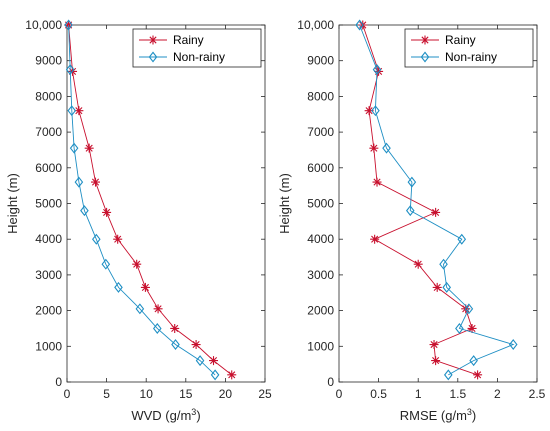 The width and height of the screenshot is (550, 431). Describe the element at coordinates (186, 394) in the screenshot. I see `x-tick-label: 15` at that location.